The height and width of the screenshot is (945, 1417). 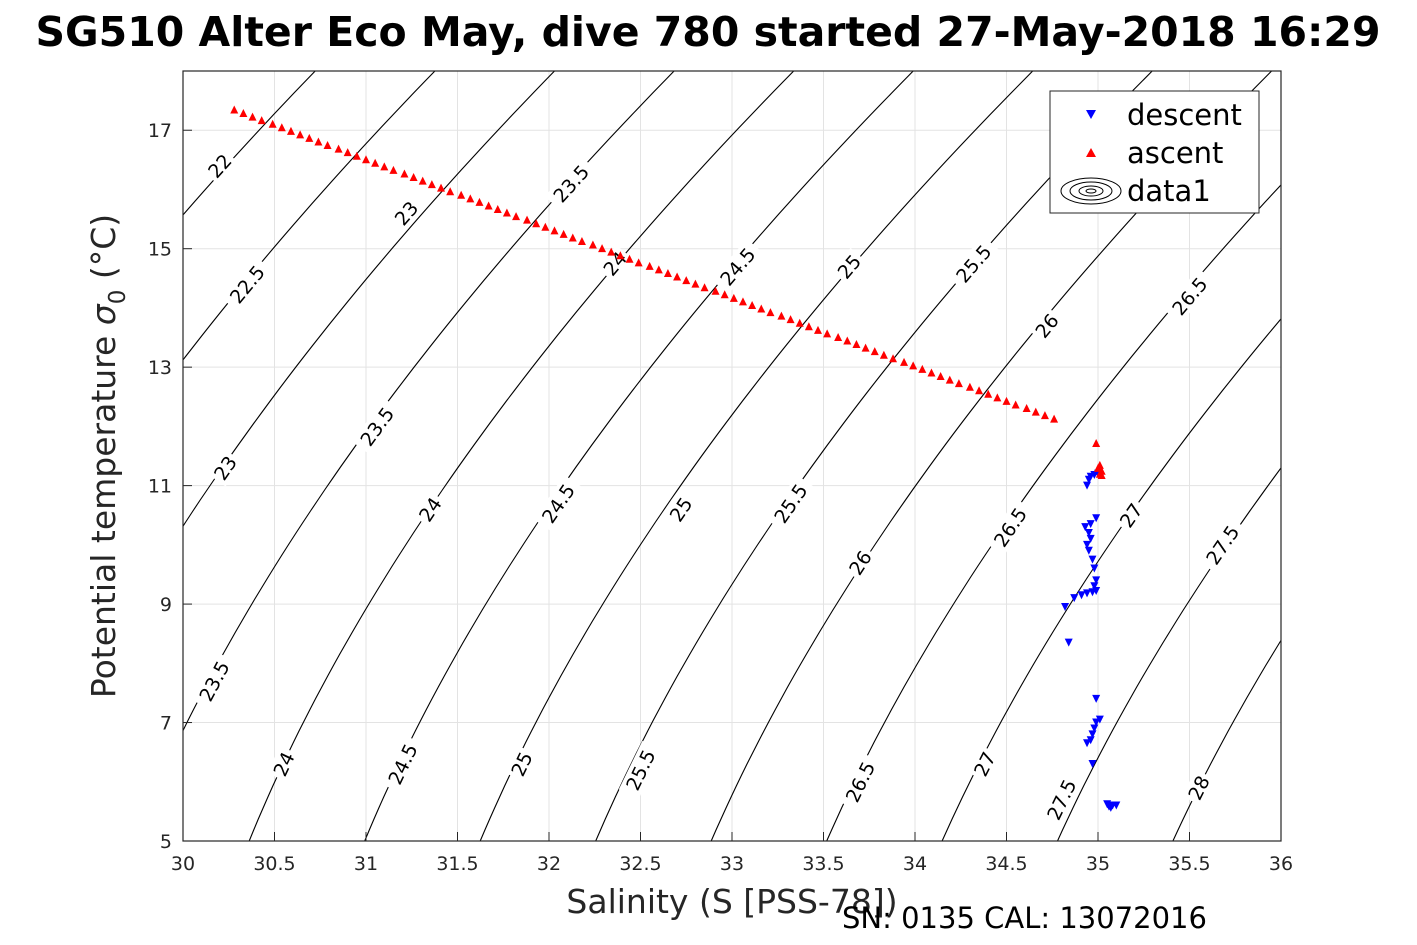 What do you see at coordinates (166, 842) in the screenshot?
I see `y-tick-label: 5` at bounding box center [166, 842].